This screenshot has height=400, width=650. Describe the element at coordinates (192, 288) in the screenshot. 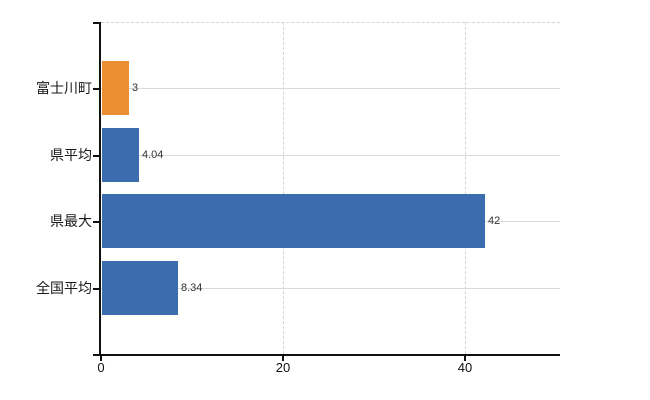

I see `value-label: 8.34` at that location.